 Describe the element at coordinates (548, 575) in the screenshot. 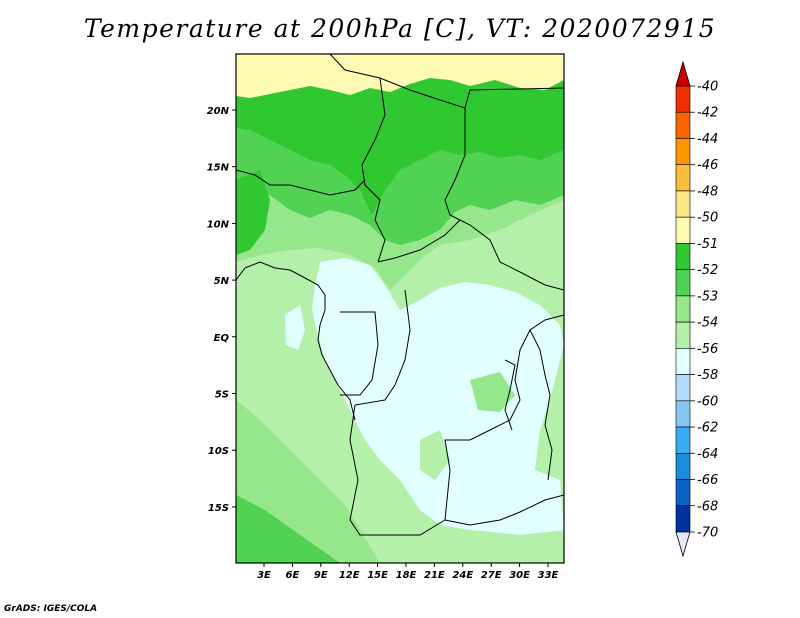

I see `lon-tick-label: 33E` at that location.